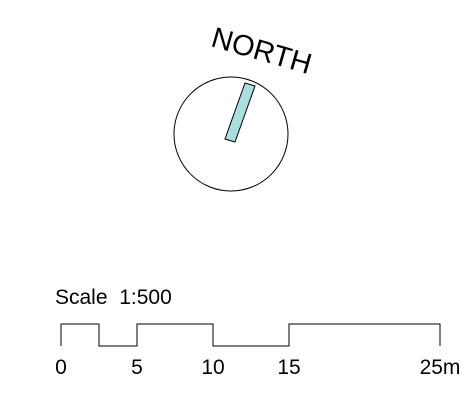 The height and width of the screenshot is (405, 476). What do you see at coordinates (440, 367) in the screenshot?
I see `scale-tick-label-25m: 25m` at bounding box center [440, 367].